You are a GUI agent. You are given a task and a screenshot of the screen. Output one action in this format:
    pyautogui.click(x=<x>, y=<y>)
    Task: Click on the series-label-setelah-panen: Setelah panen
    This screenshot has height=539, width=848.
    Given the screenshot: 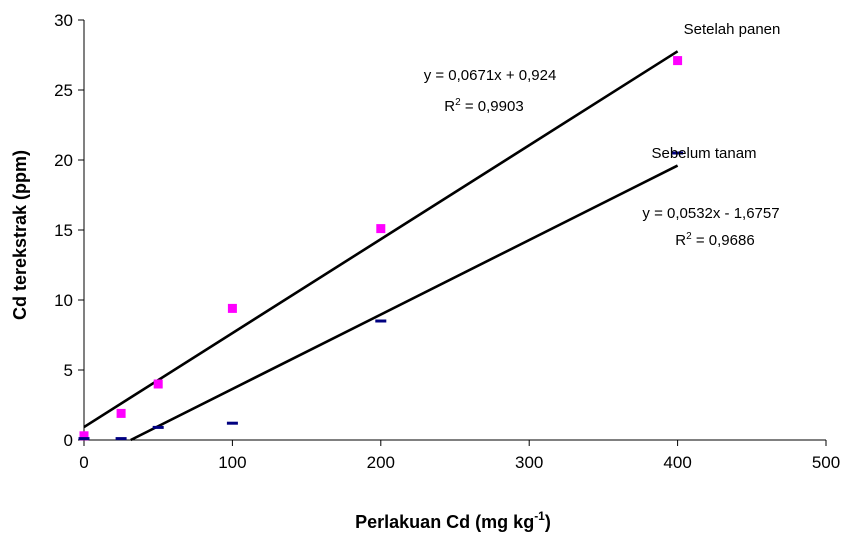 What is the action you would take?
    pyautogui.click(x=732, y=29)
    